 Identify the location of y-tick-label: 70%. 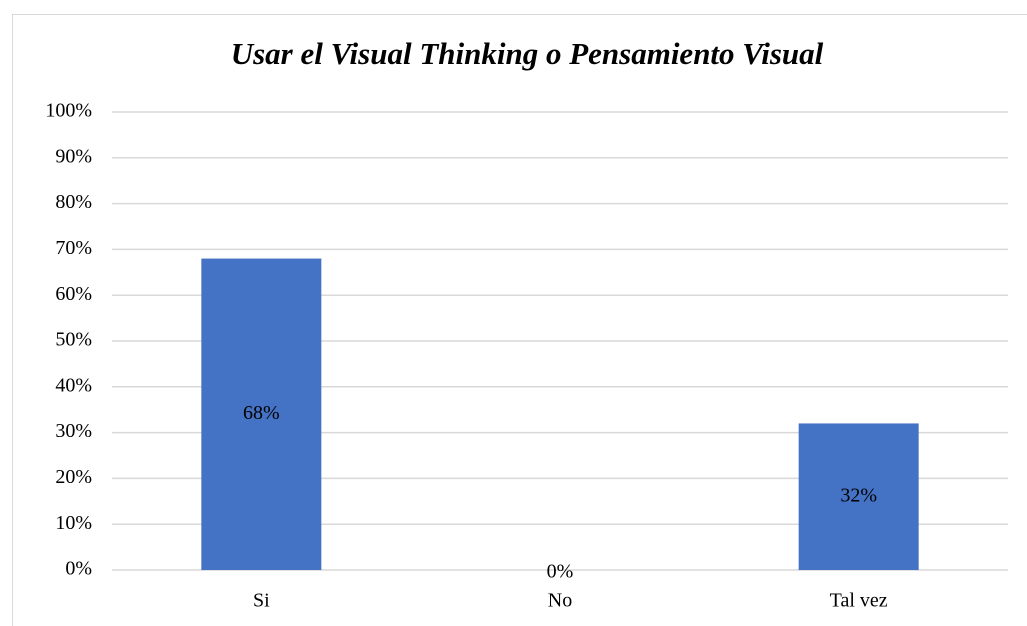
(73, 248).